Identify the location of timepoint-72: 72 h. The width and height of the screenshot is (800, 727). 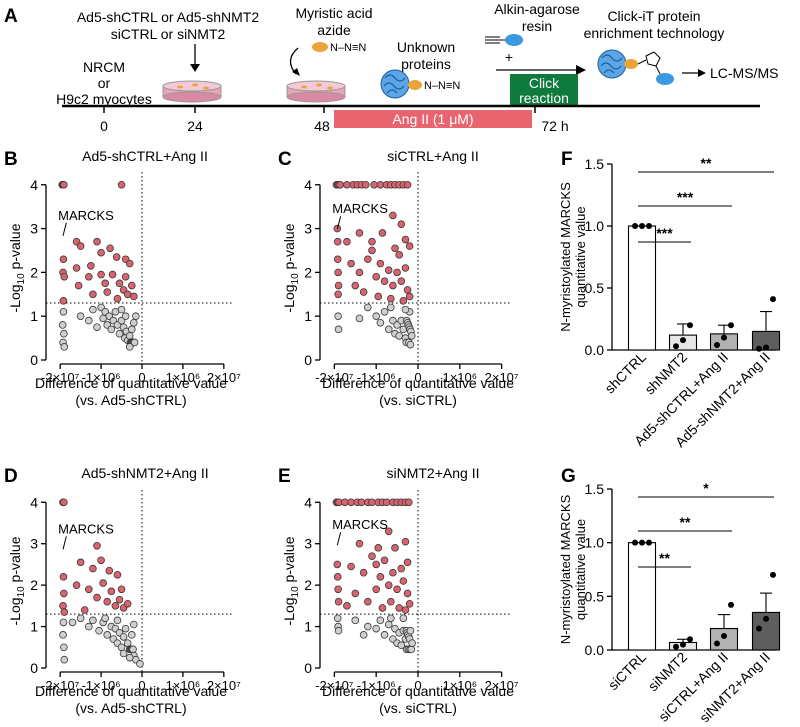
(554, 126).